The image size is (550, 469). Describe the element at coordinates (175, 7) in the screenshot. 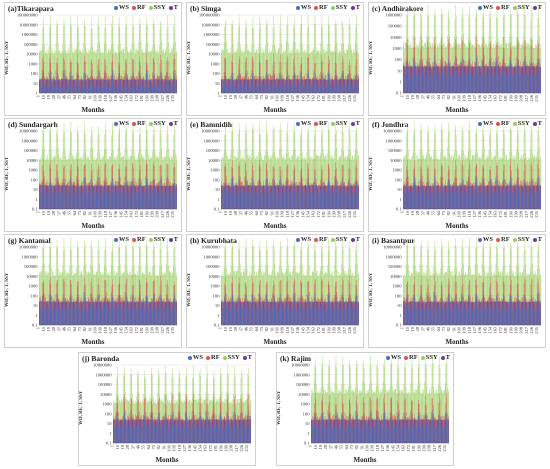

I see `legend-label: T` at that location.